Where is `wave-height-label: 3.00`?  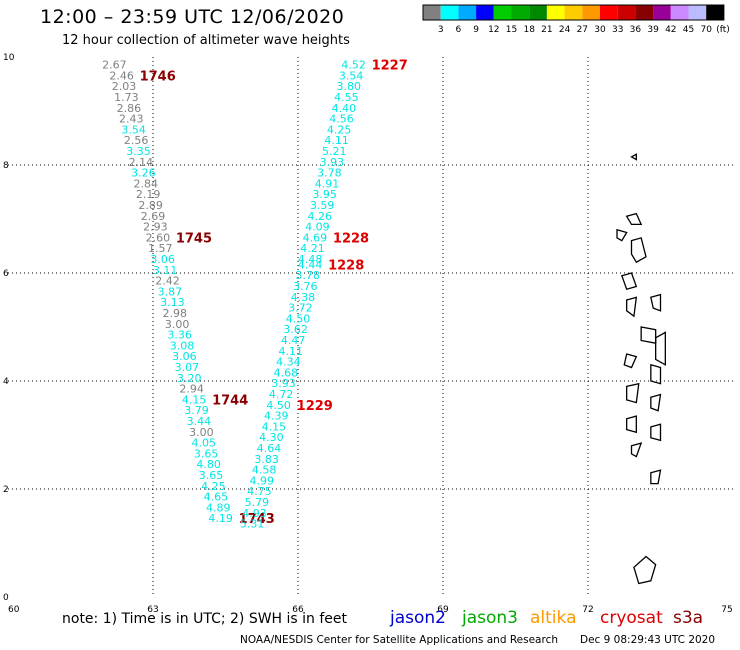
wave-height-label: 3.00 is located at coordinates (201, 432).